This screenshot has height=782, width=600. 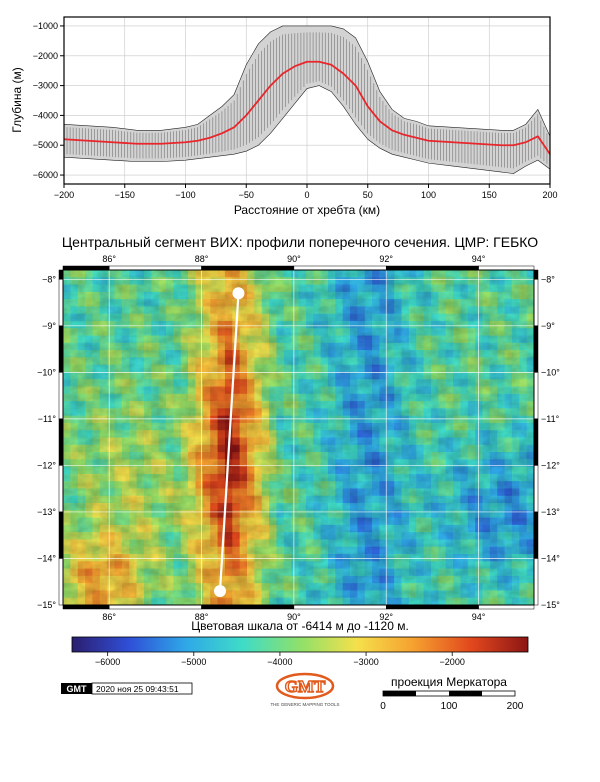 I want to click on projection-label: проекция Меркатора, so click(x=449, y=682).